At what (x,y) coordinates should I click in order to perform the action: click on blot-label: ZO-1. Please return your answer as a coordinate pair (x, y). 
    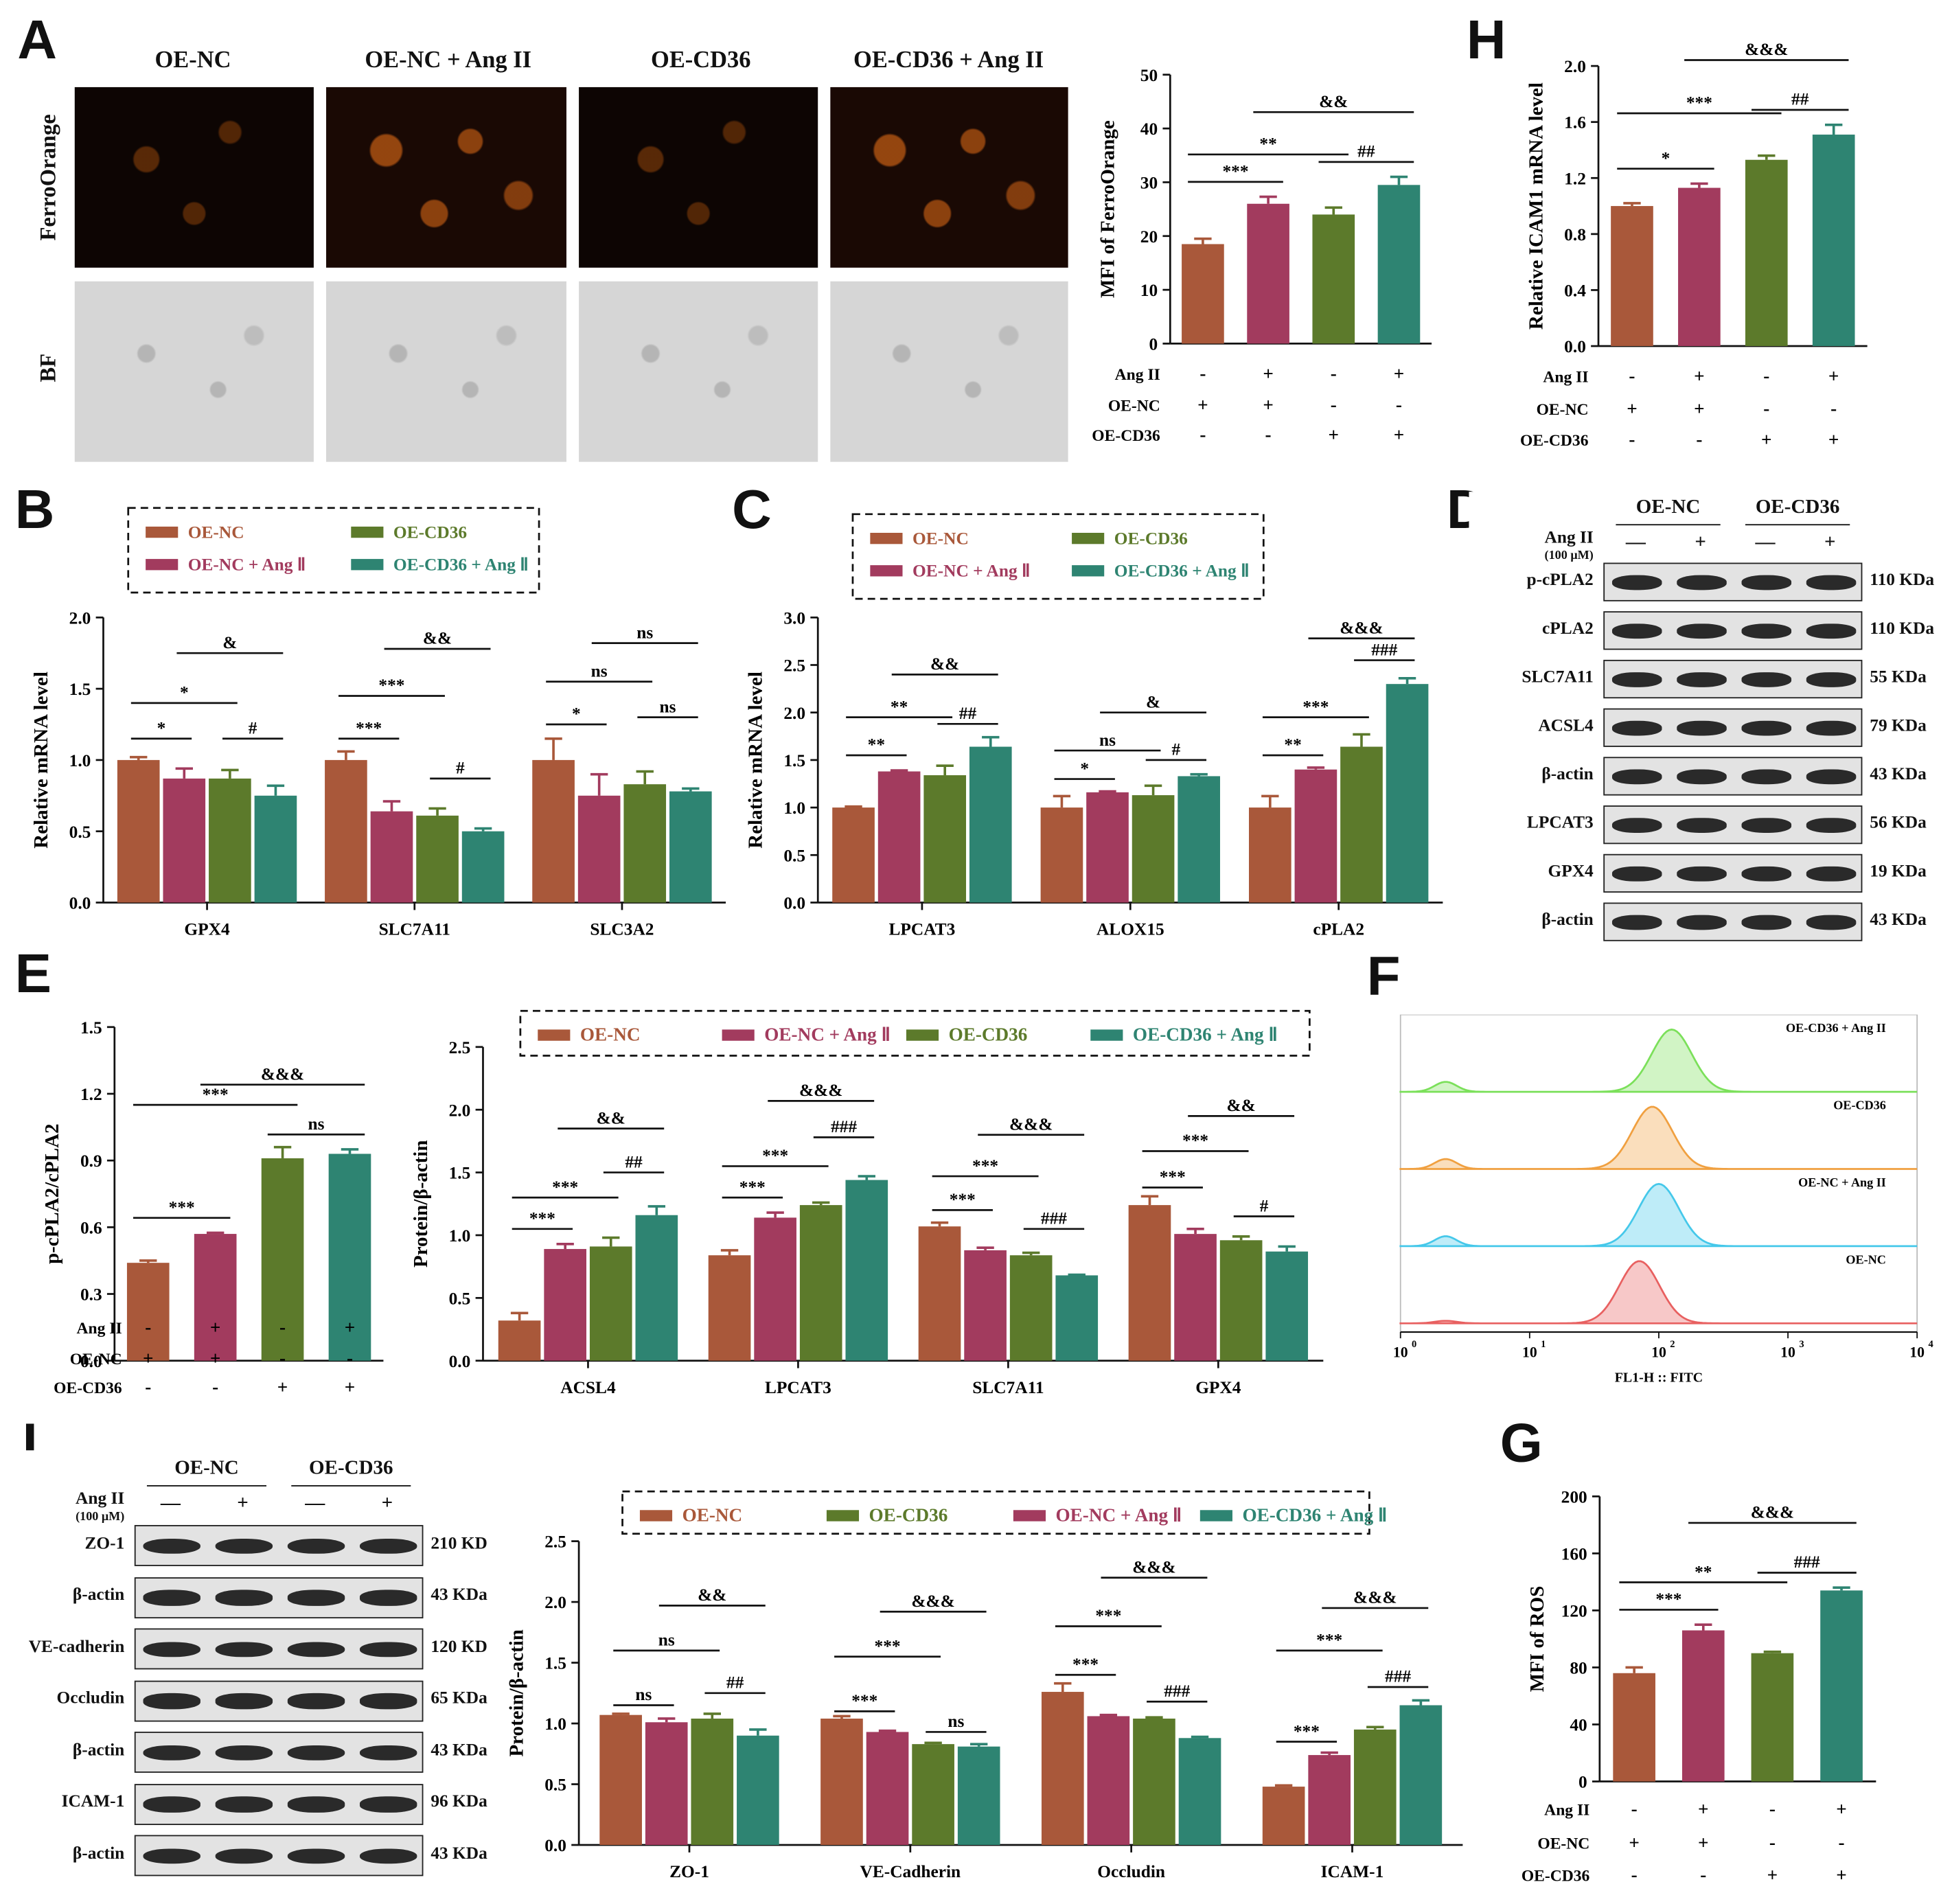
    Looking at the image, I should click on (104, 1543).